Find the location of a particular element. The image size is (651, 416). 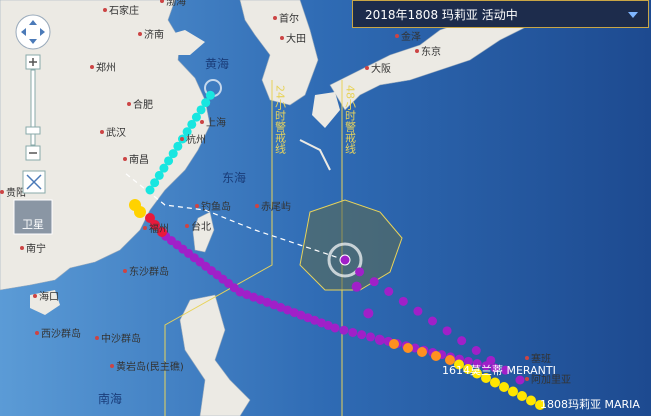

place-label: 海口 is located at coordinates (49, 296).